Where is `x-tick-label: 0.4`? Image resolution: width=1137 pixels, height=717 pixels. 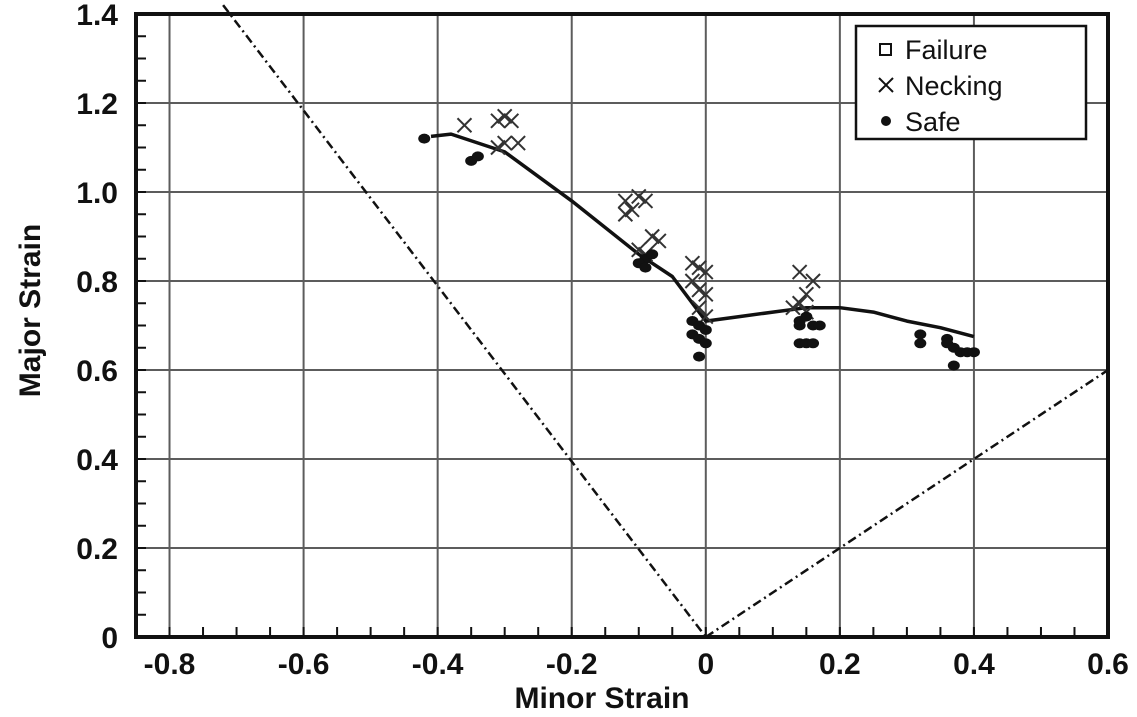 x-tick-label: 0.4 is located at coordinates (974, 664).